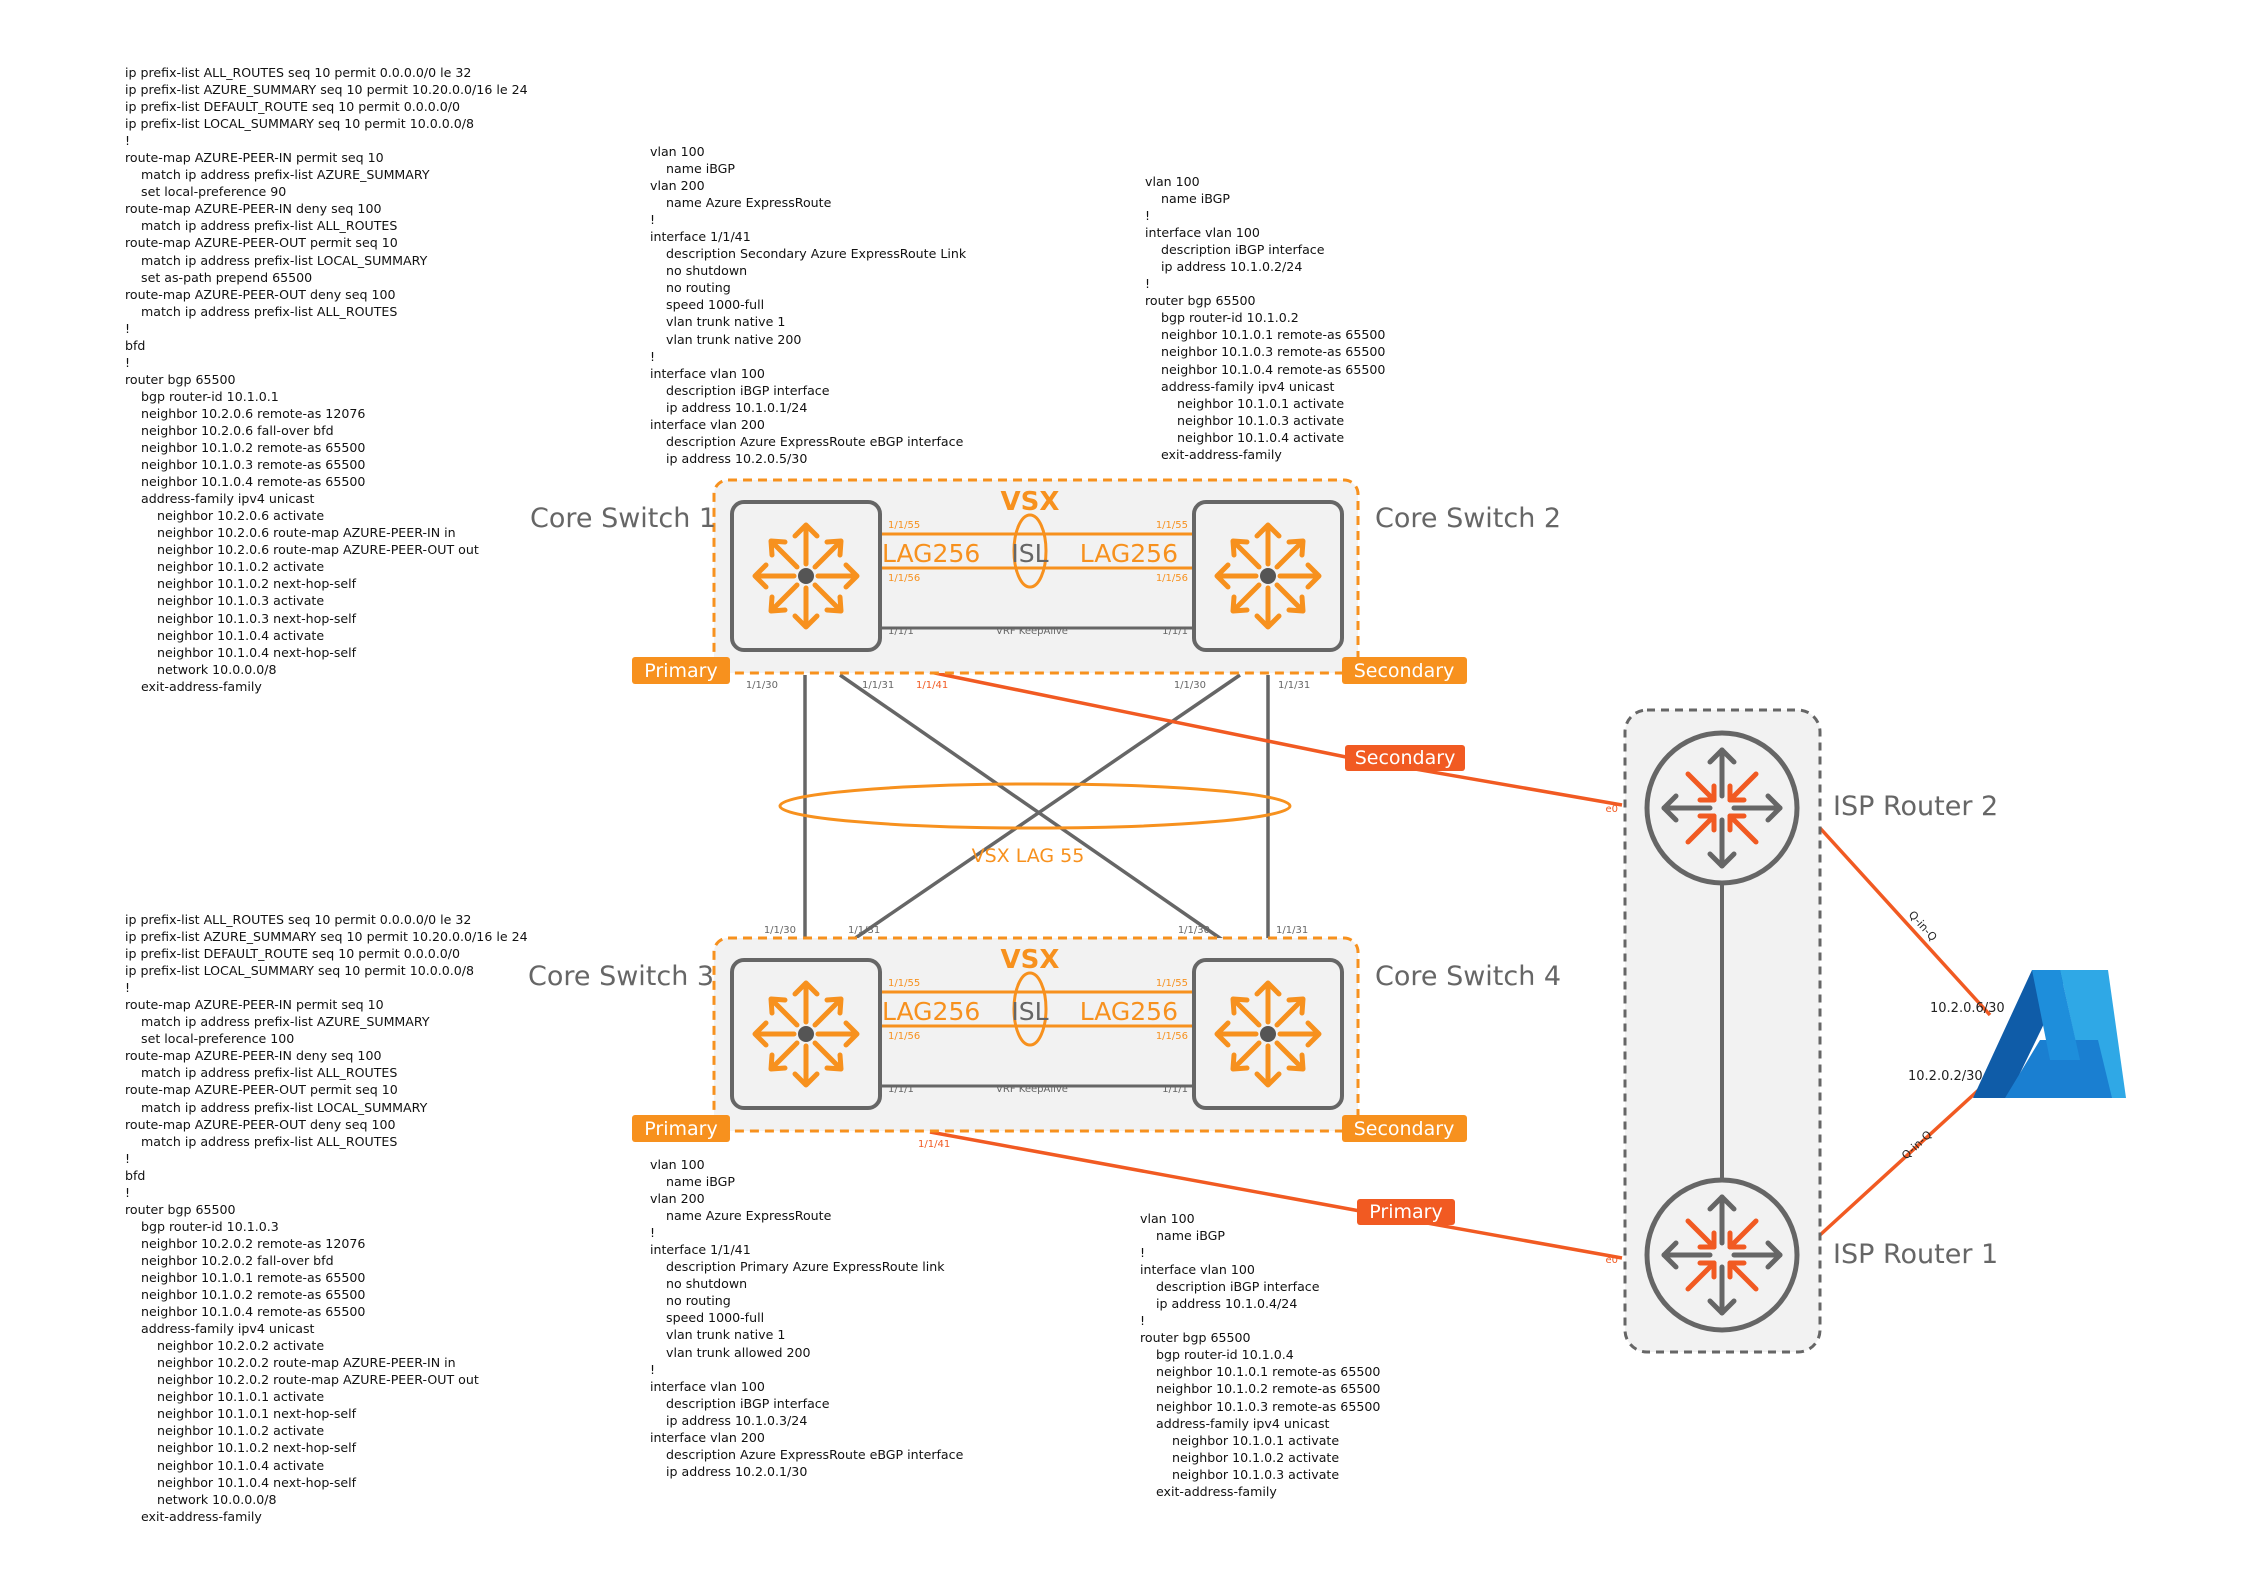 Image resolution: width=2245 pixels, height=1587 pixels. I want to click on vsx-lag55-ring, so click(1035, 806).